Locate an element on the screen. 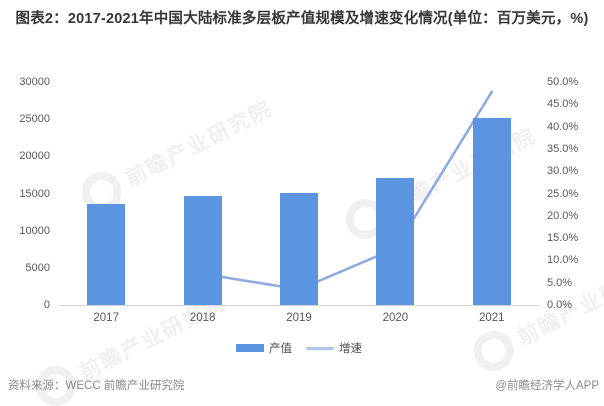 This screenshot has height=406, width=604. left-axis-tick: 20000 is located at coordinates (34, 156).